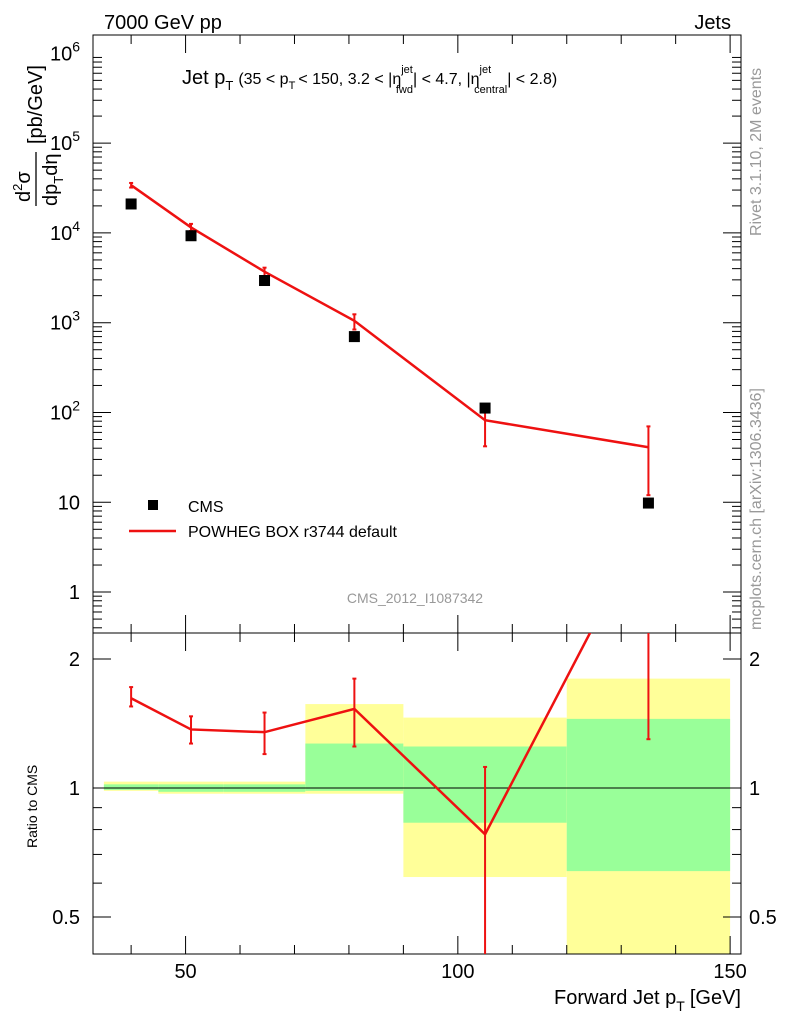  I want to click on plot-title-range-sub: T, so click(292, 86).